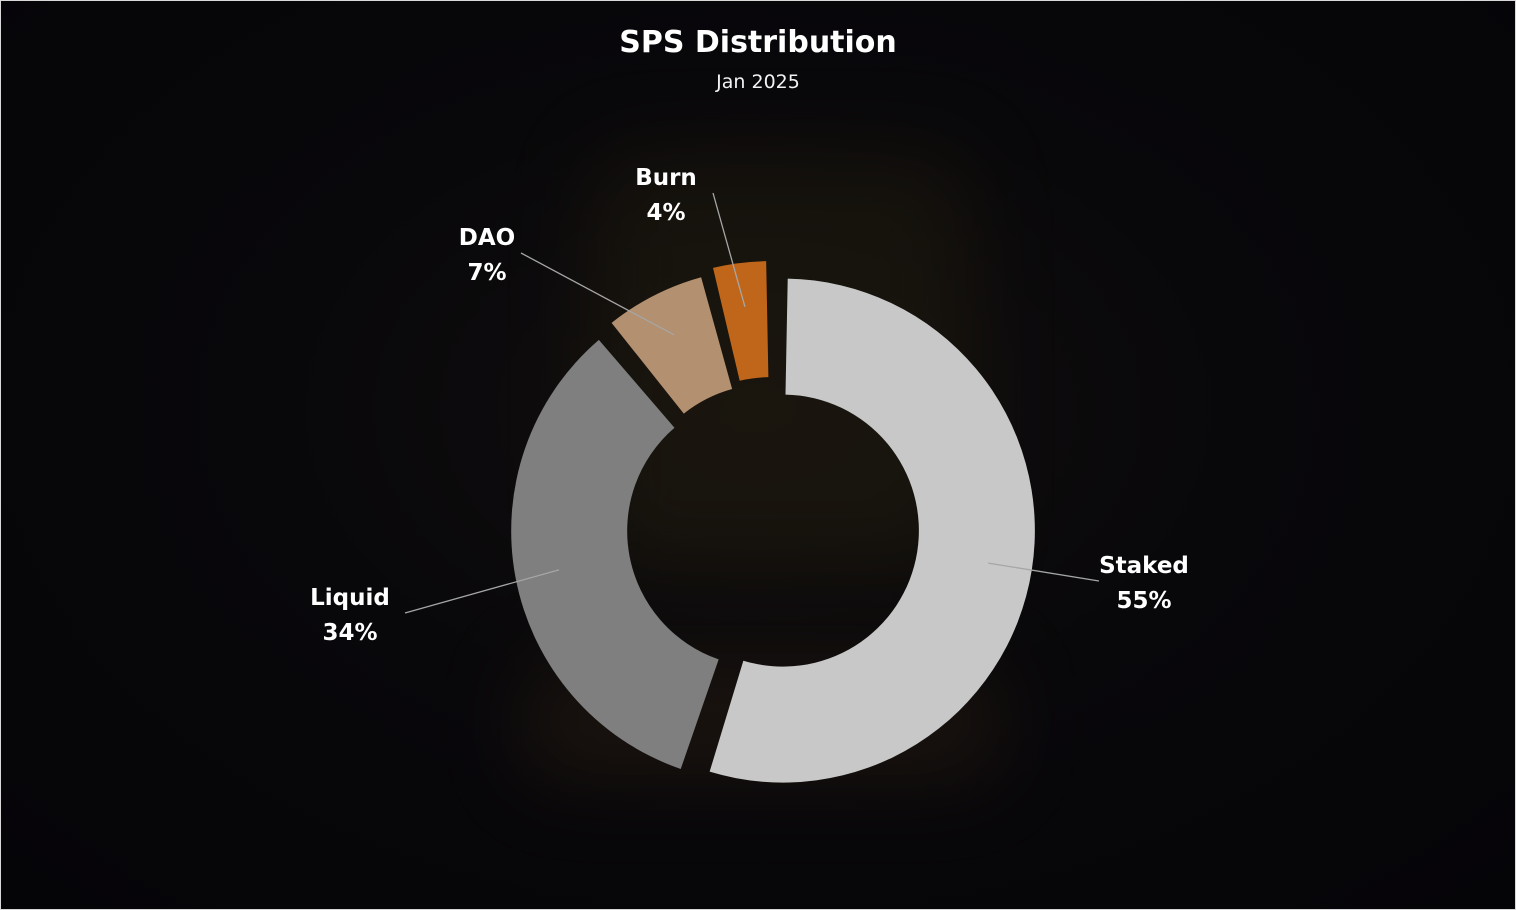 The height and width of the screenshot is (910, 1516). Describe the element at coordinates (741, 321) in the screenshot. I see `slice-burn` at that location.